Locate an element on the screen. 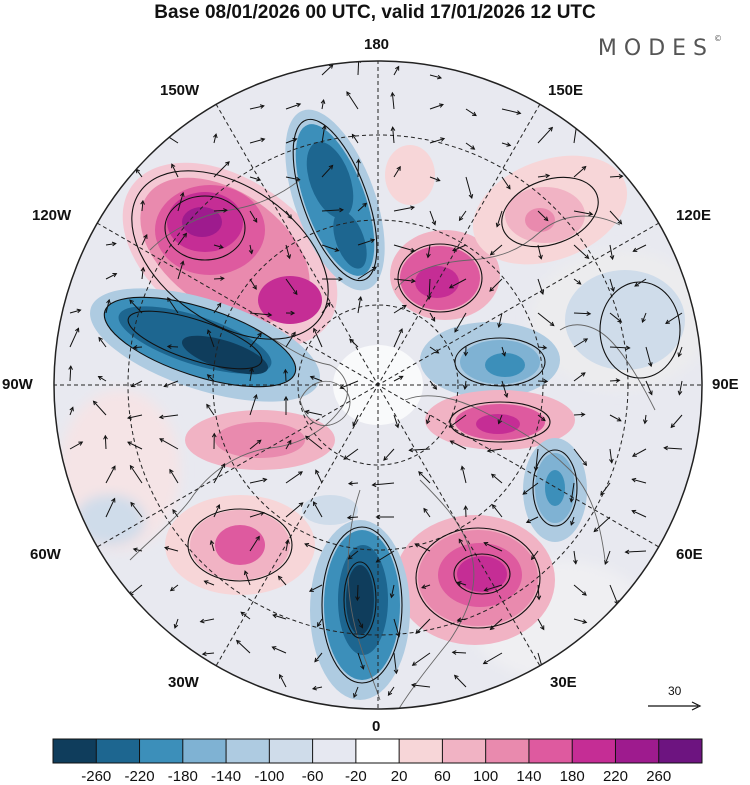  colorbar-tick-label: 180 is located at coordinates (572, 776).